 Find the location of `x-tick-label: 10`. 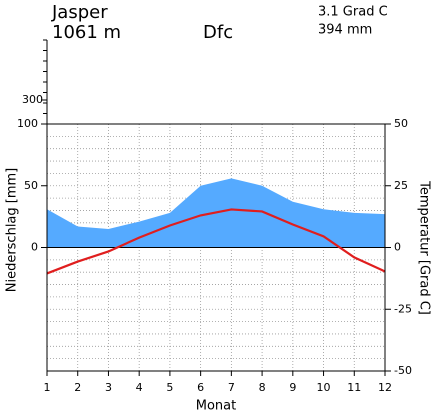

x-tick-label: 10 is located at coordinates (324, 387).